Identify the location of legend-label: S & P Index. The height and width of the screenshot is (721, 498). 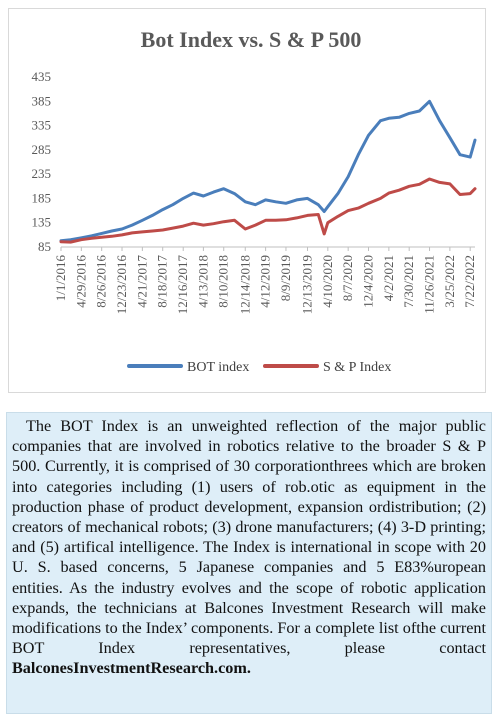
(357, 367).